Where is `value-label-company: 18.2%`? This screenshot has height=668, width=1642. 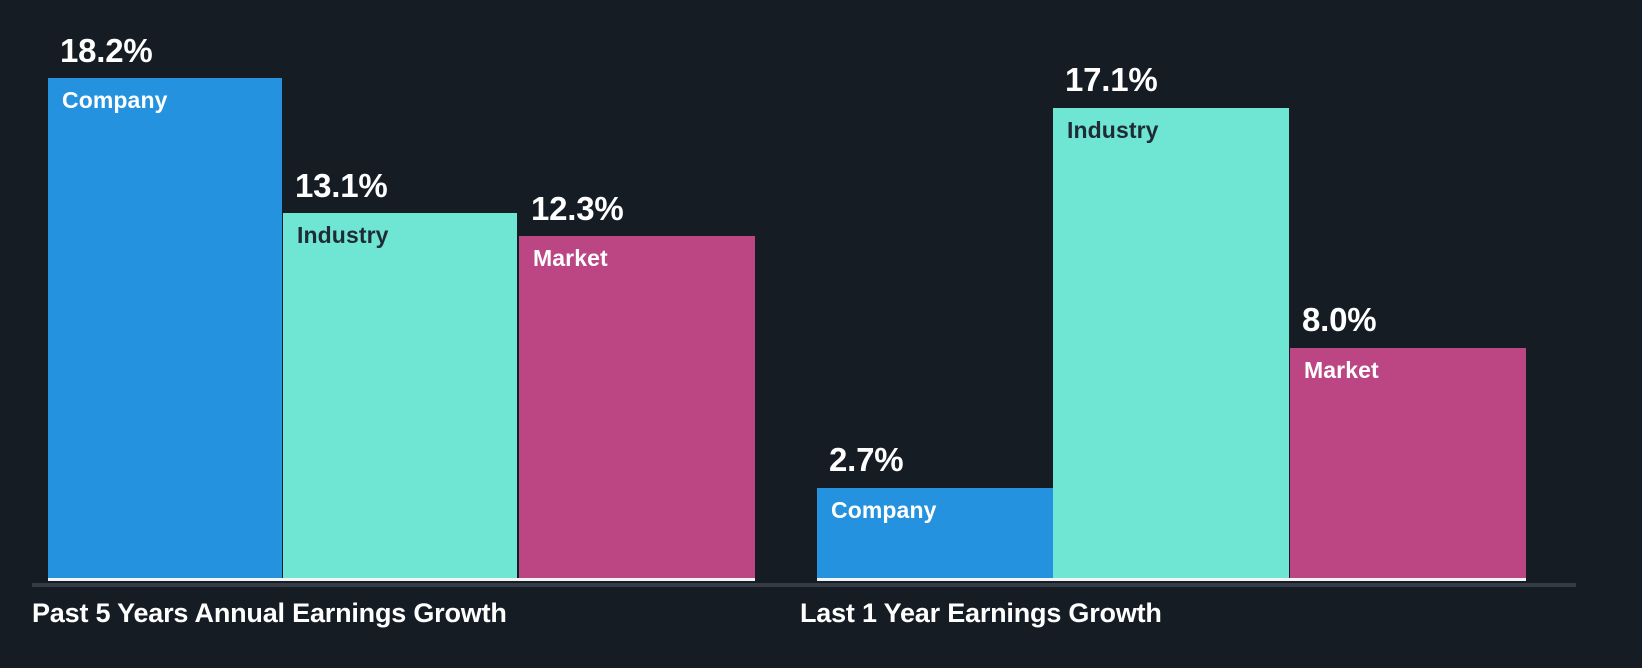 value-label-company: 18.2% is located at coordinates (106, 50).